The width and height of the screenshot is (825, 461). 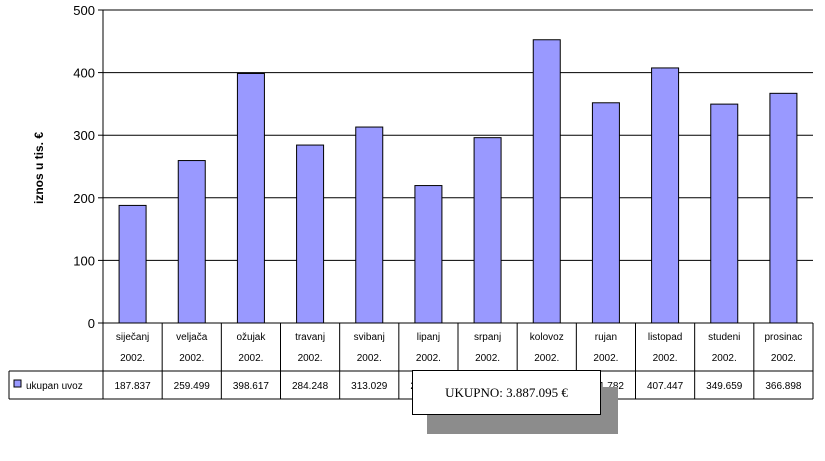 I want to click on data-value-label: 351.782, so click(x=606, y=386).